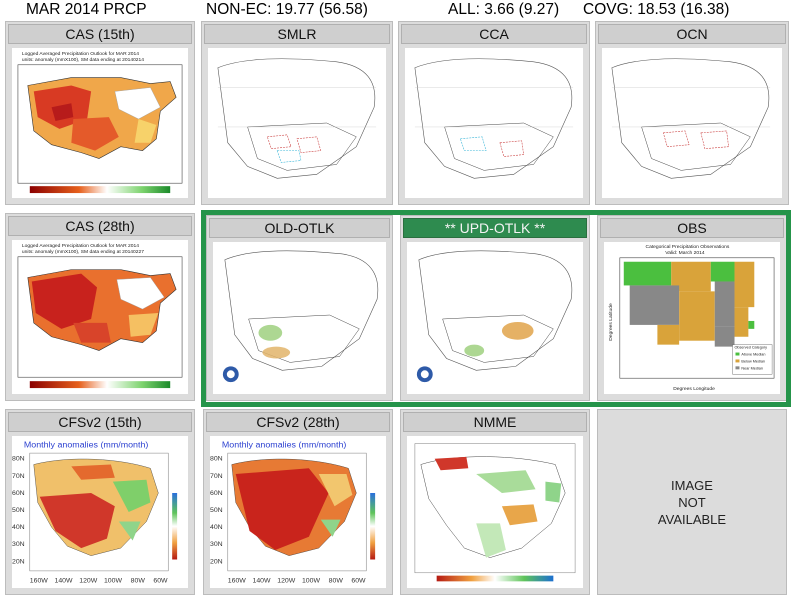 Image resolution: width=794 pixels, height=595 pixels. Describe the element at coordinates (685, 253) in the screenshot. I see `obs-caption-line-2: Valid: March 2014` at that location.